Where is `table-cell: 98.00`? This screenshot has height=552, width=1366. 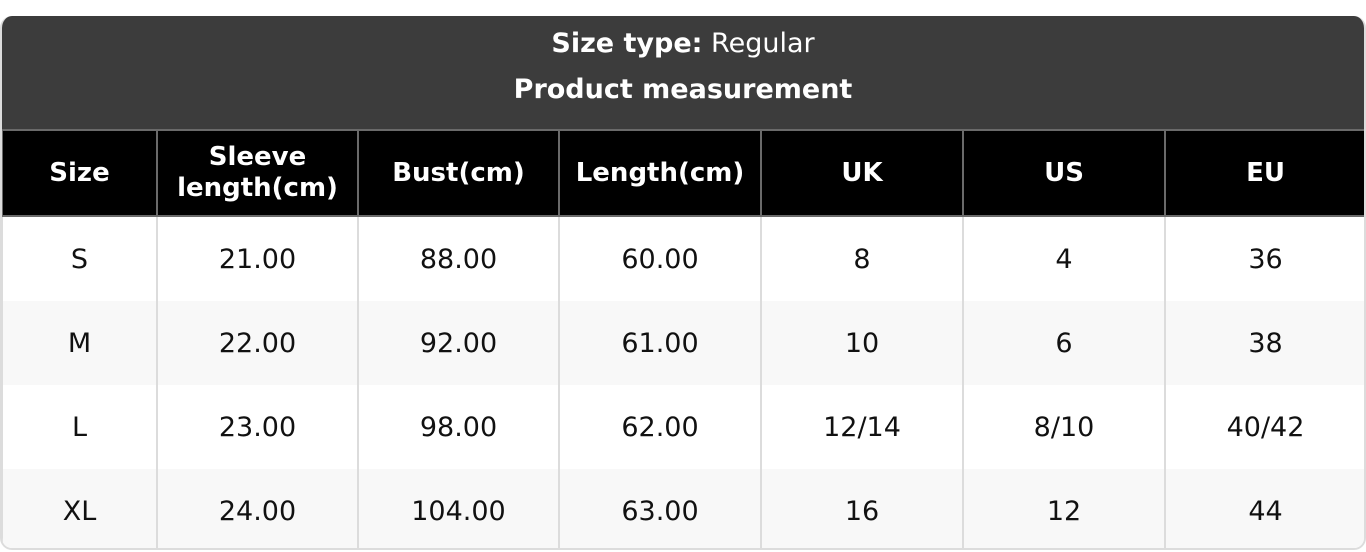 table-cell: 98.00 is located at coordinates (458, 427).